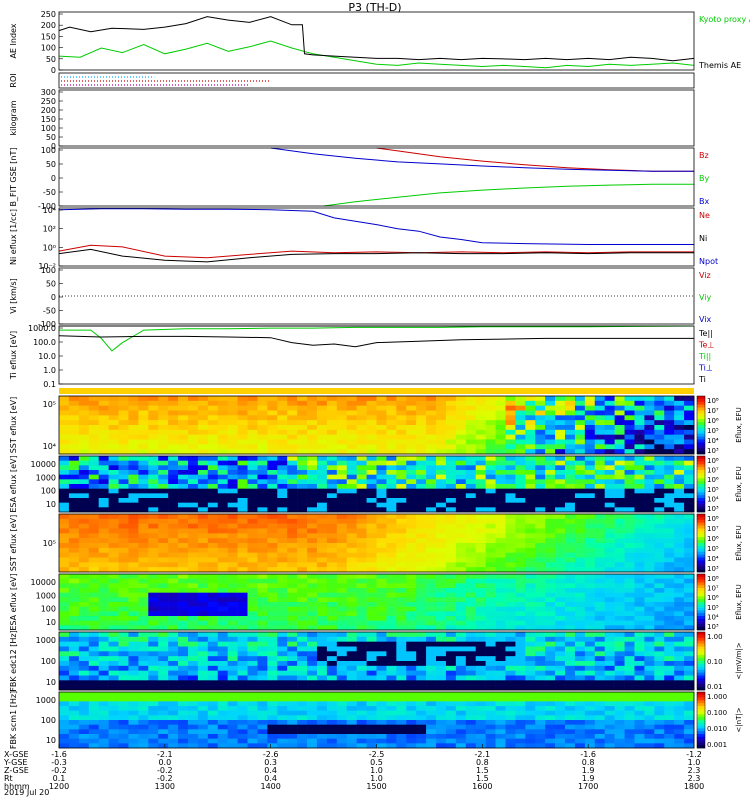  What do you see at coordinates (588, 770) in the screenshot?
I see `time-tick-value: 1.9` at bounding box center [588, 770].